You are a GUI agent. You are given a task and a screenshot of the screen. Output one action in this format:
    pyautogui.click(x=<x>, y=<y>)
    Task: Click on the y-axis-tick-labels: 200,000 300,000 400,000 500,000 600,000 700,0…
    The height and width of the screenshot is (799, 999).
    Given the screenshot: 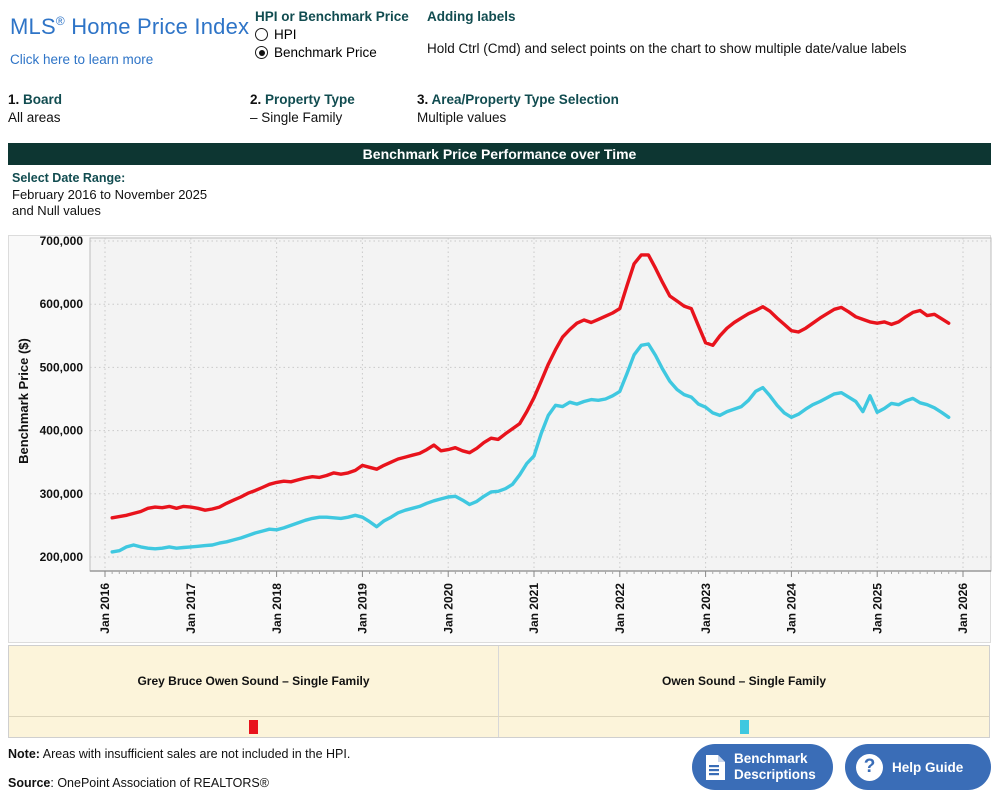 What is the action you would take?
    pyautogui.click(x=62, y=400)
    